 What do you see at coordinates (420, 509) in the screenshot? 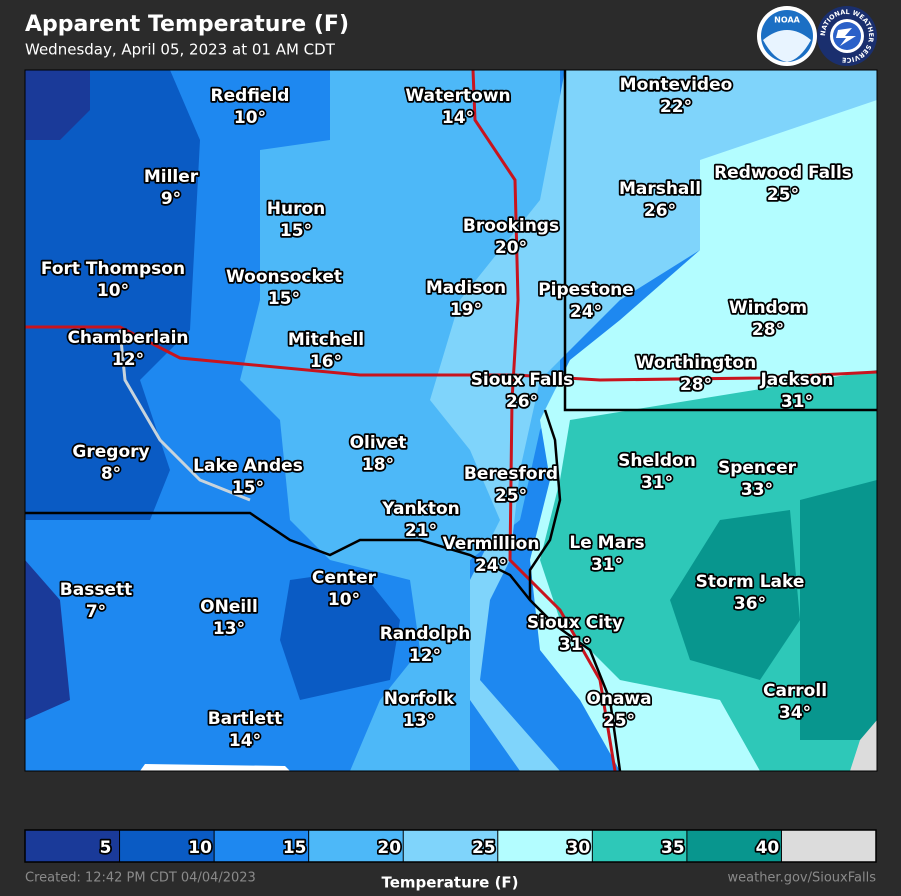
I see `city-name: Yankton` at bounding box center [420, 509].